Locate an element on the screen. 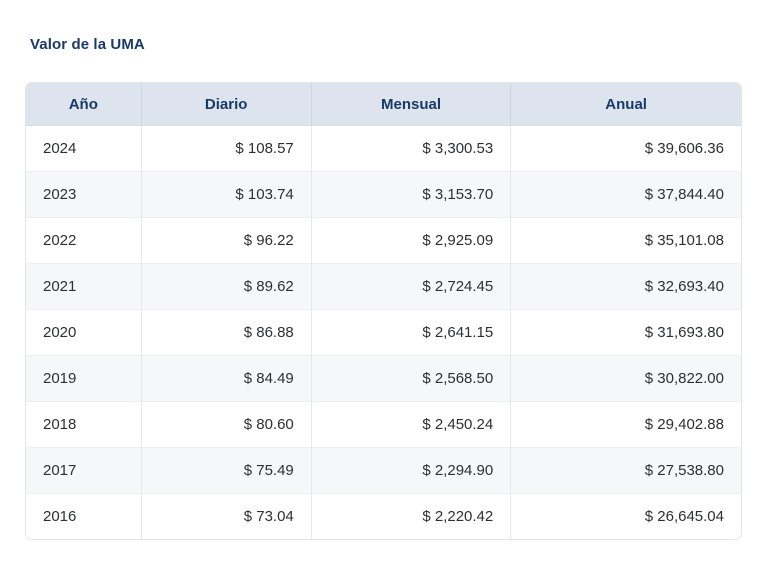 The height and width of the screenshot is (577, 768). table-row: 2023 $ 103.74 $ 3,153.70 $ 37,844.40 is located at coordinates (383, 194).